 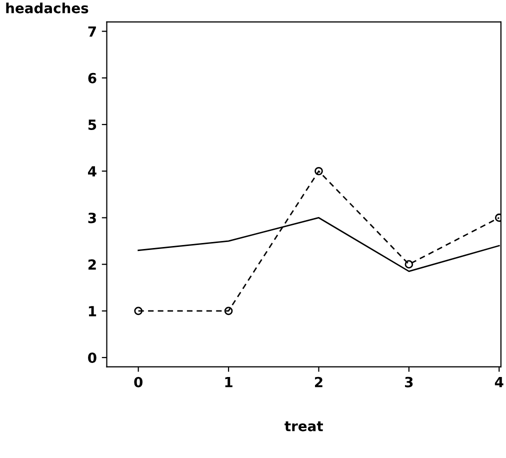 What do you see at coordinates (303, 426) in the screenshot?
I see `x-axis-title: treat` at bounding box center [303, 426].